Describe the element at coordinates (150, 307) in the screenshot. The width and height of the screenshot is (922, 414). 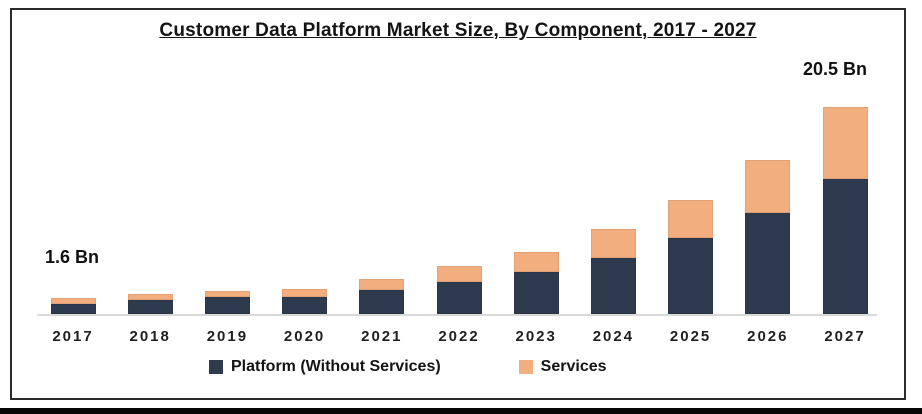
I see `bar-segment-platform-2018` at that location.